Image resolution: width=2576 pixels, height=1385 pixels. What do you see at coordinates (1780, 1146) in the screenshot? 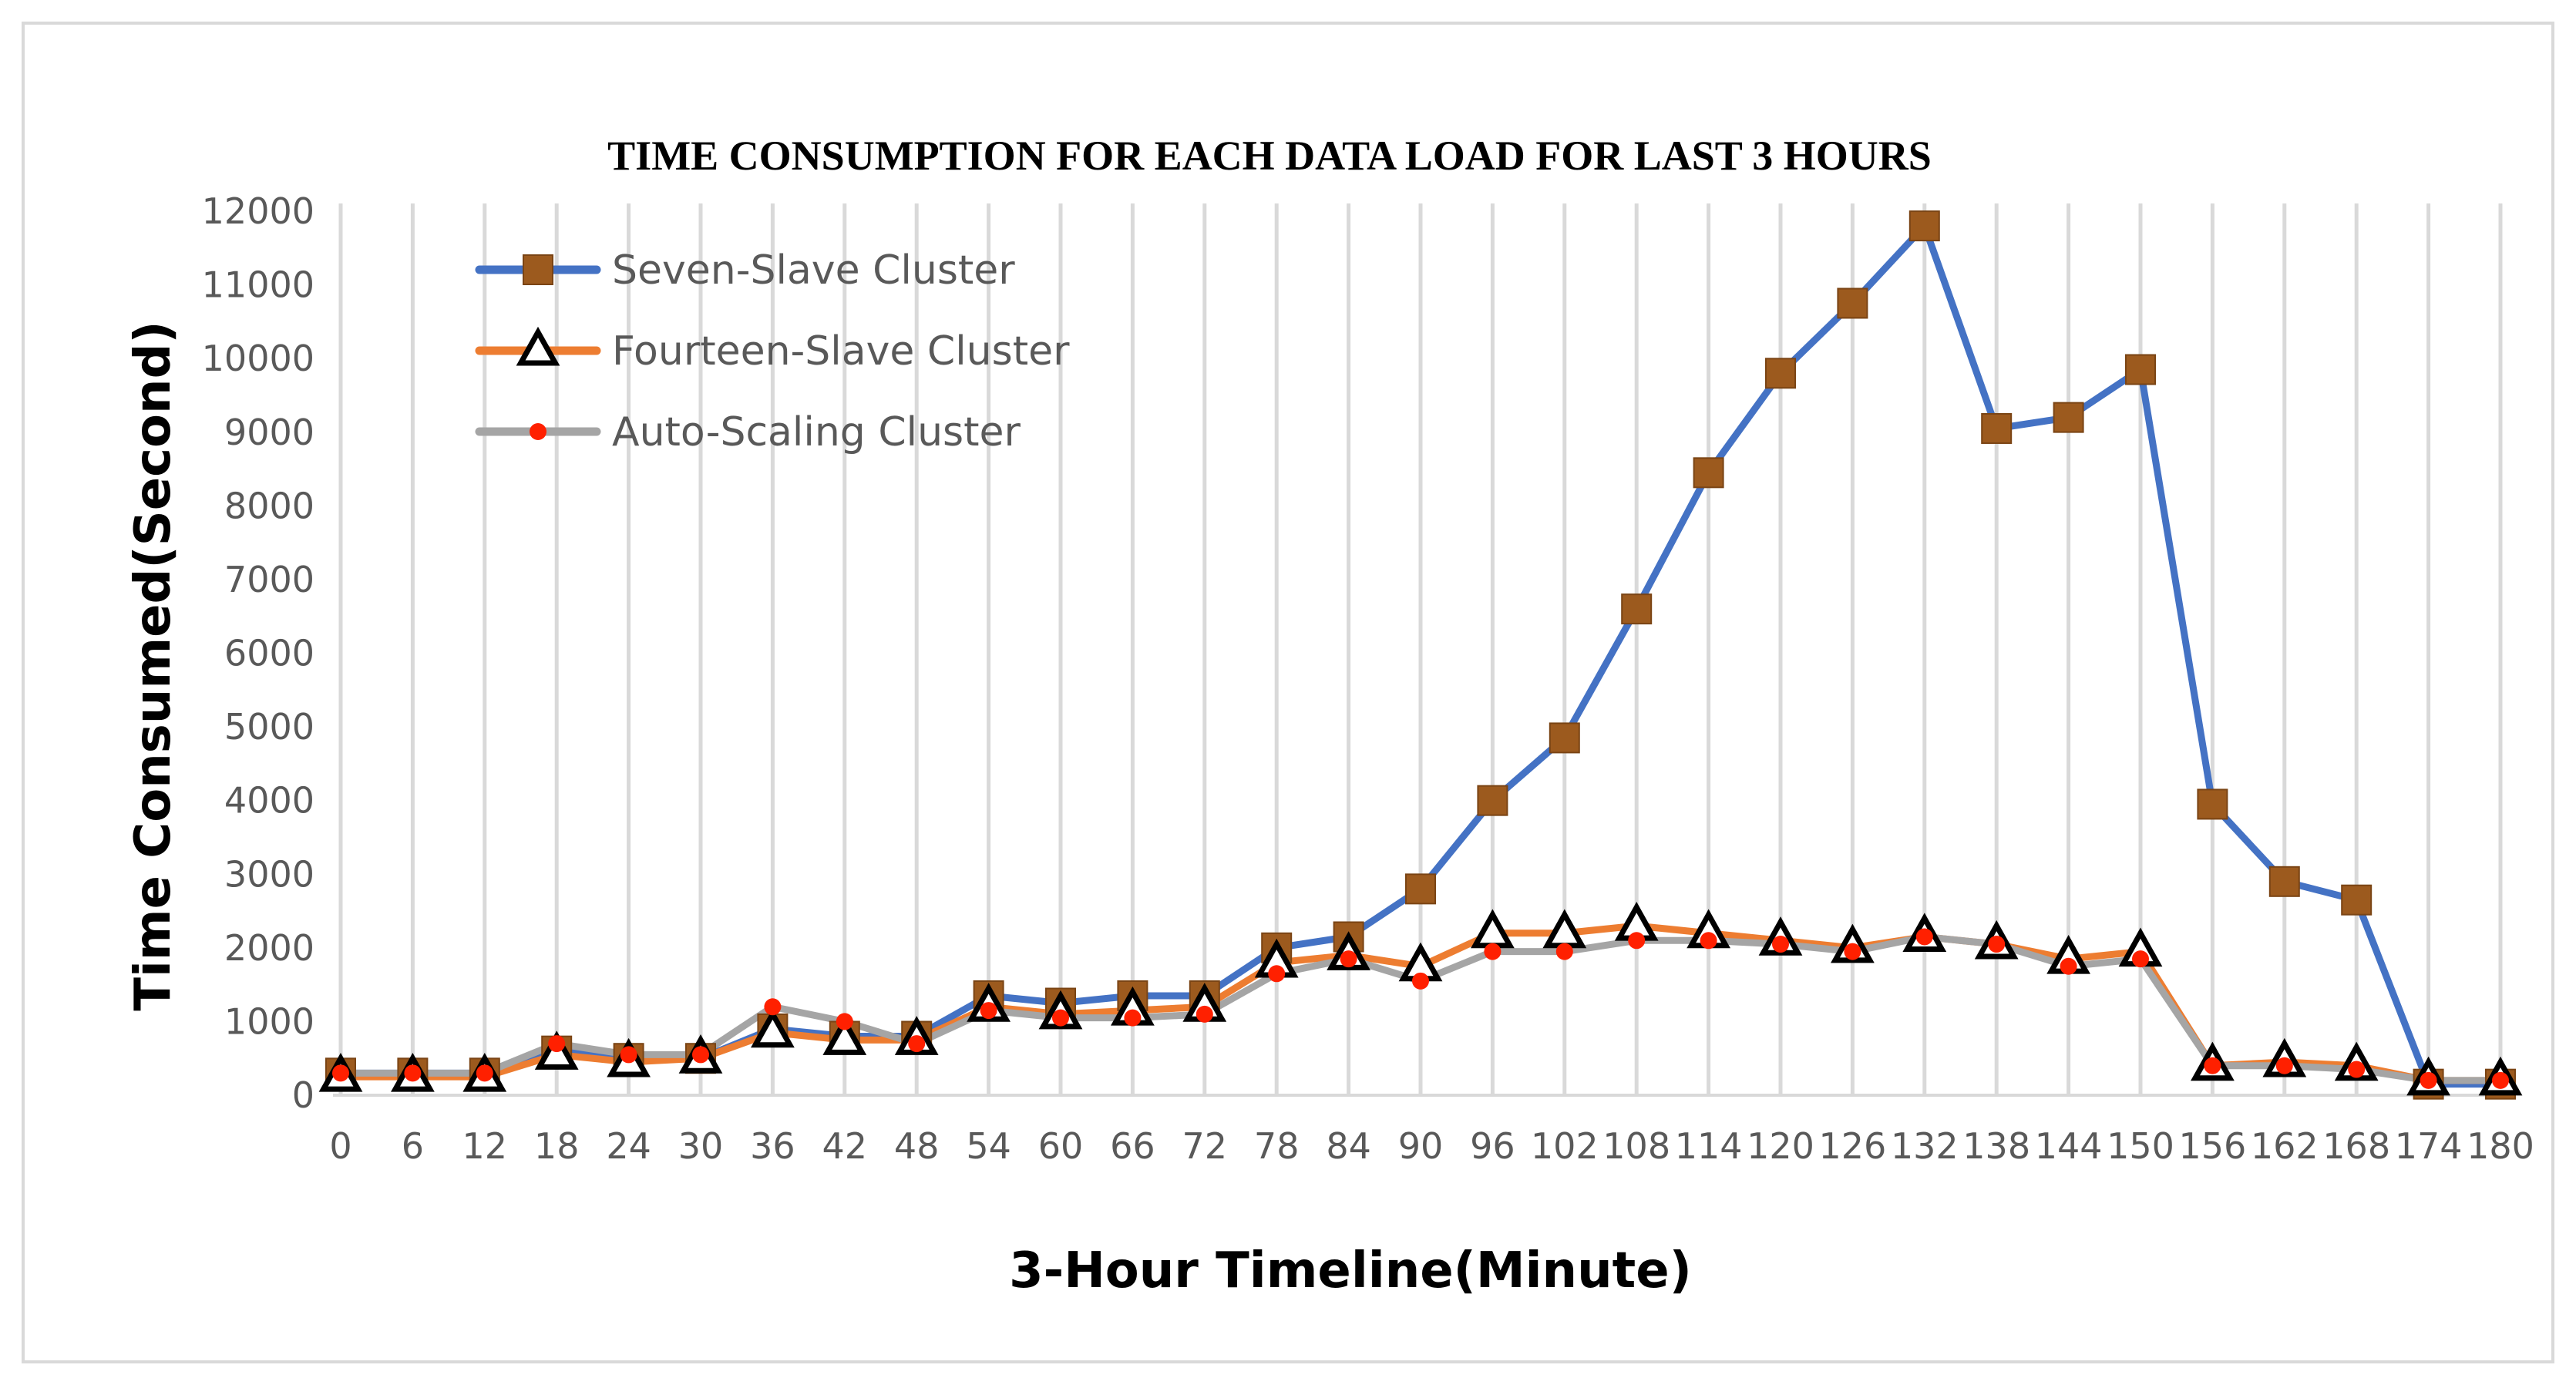
I see `x-tick-label: 120` at bounding box center [1780, 1146].